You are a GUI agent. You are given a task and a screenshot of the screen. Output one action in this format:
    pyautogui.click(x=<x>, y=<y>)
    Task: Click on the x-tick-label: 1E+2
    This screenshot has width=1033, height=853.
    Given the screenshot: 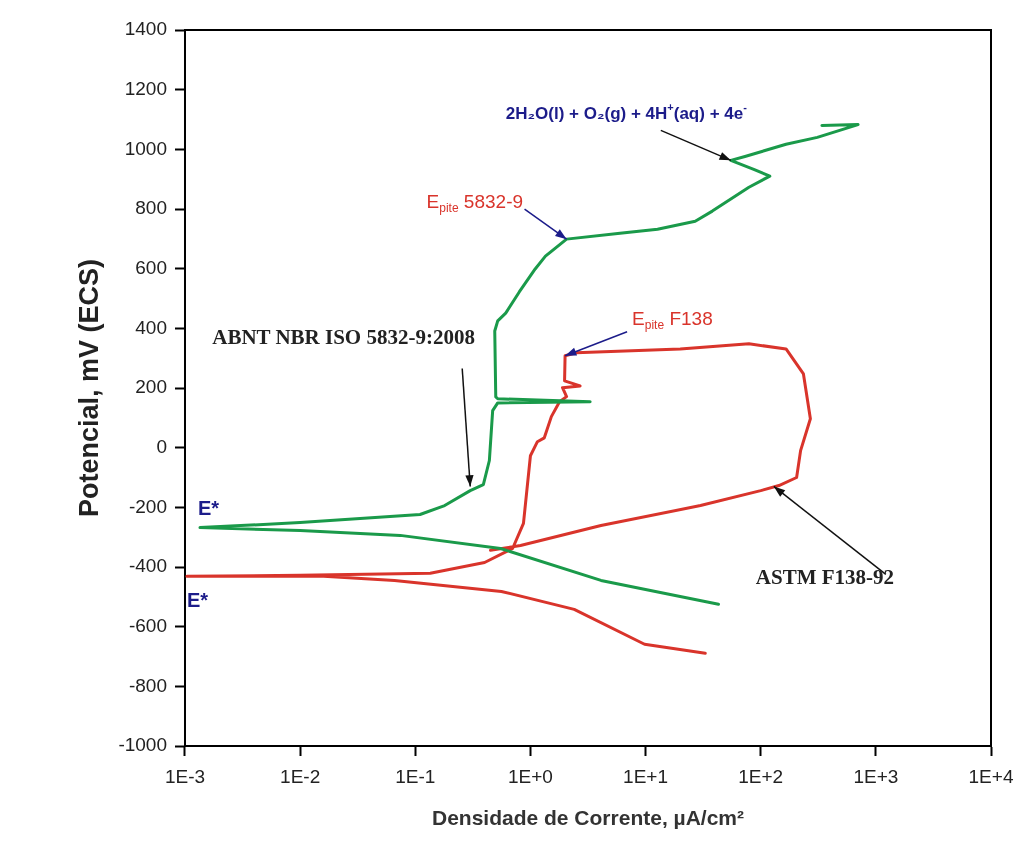 What is the action you would take?
    pyautogui.click(x=761, y=776)
    